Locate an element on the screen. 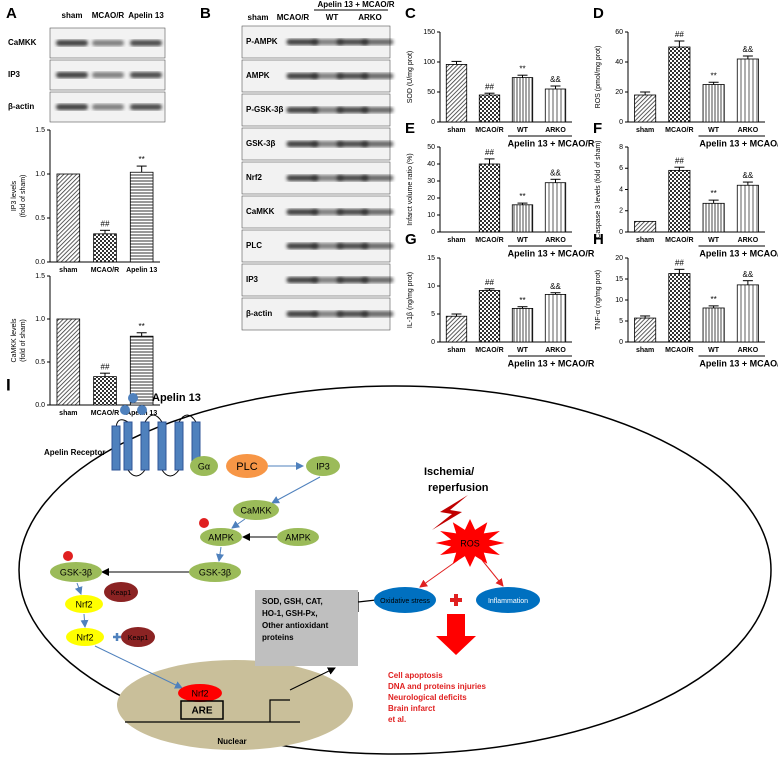  y-tick-label: 60 is located at coordinates (619, 32).